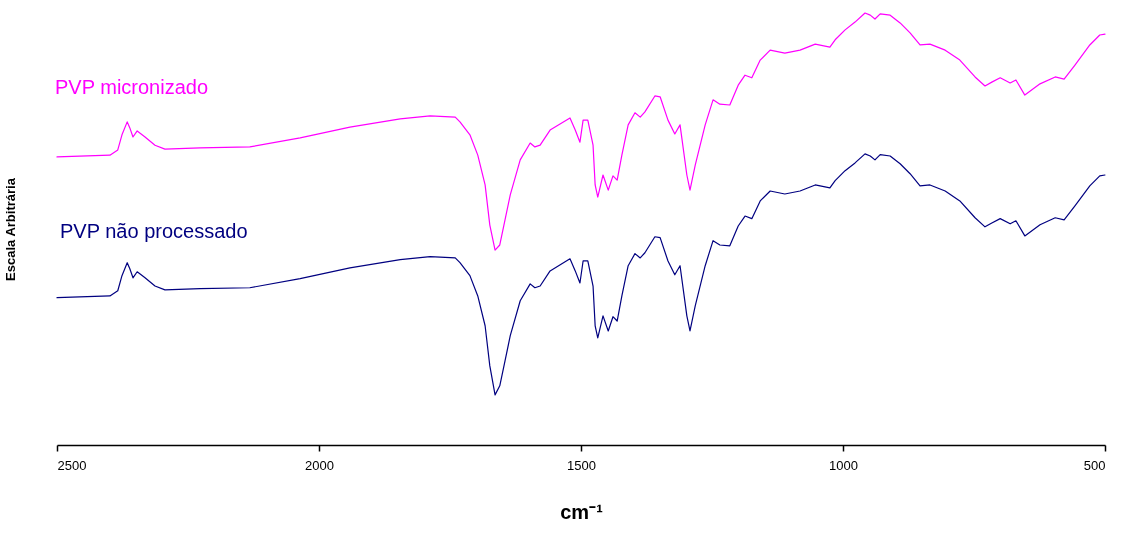  I want to click on x-axis-title: cm⁻¹, so click(582, 511).